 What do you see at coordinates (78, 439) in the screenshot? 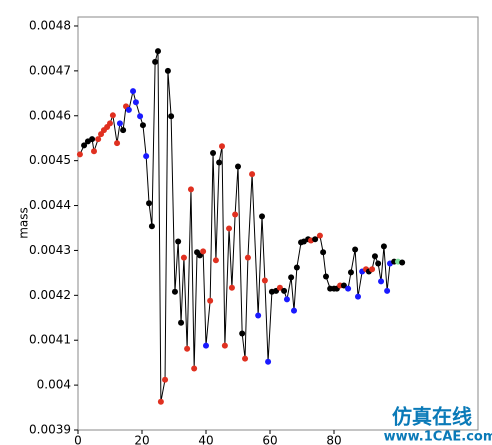
I see `x-tick-label: 0` at bounding box center [78, 439].